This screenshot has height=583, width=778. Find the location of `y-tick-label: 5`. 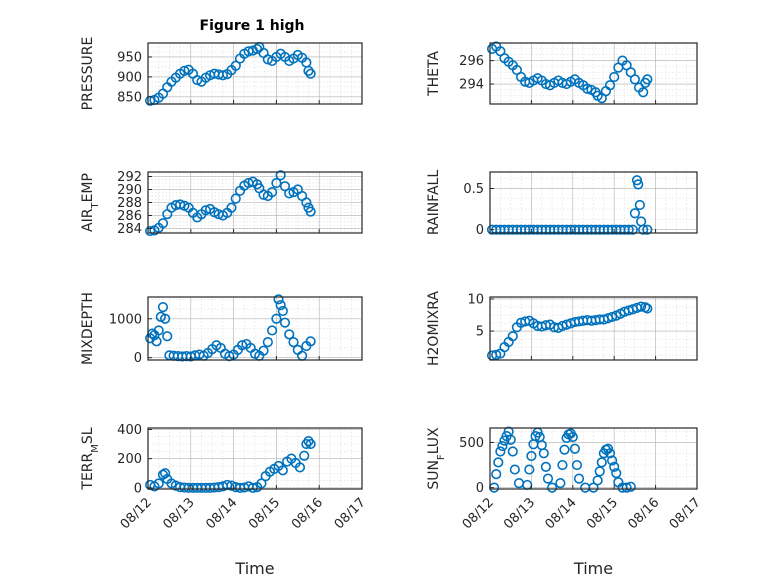

y-tick-label: 5 is located at coordinates (480, 332).